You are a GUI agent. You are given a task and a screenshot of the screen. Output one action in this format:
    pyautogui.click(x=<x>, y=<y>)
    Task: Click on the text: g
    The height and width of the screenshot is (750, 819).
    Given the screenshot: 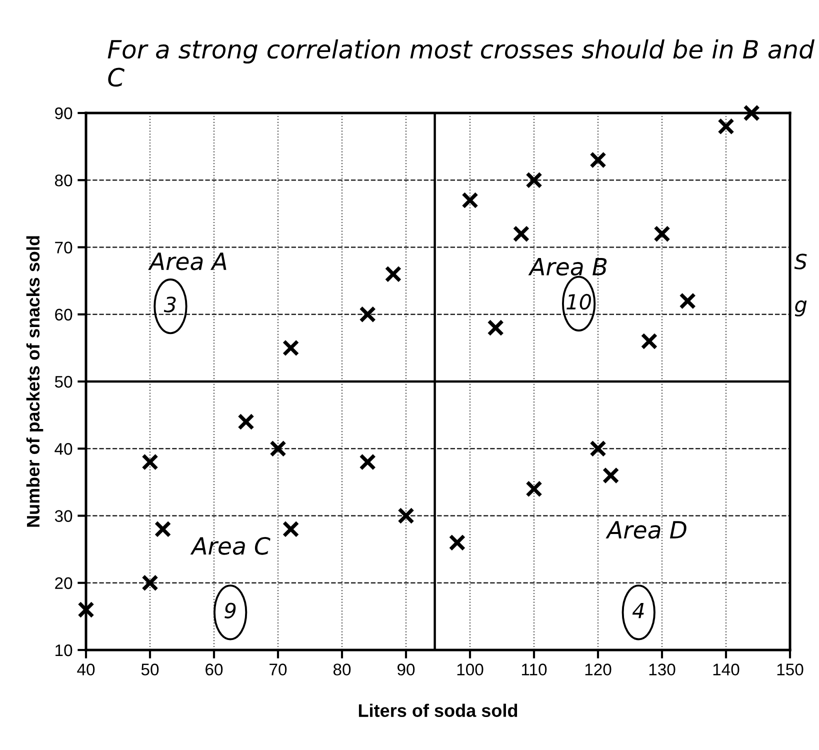 What is the action you would take?
    pyautogui.click(x=800, y=308)
    